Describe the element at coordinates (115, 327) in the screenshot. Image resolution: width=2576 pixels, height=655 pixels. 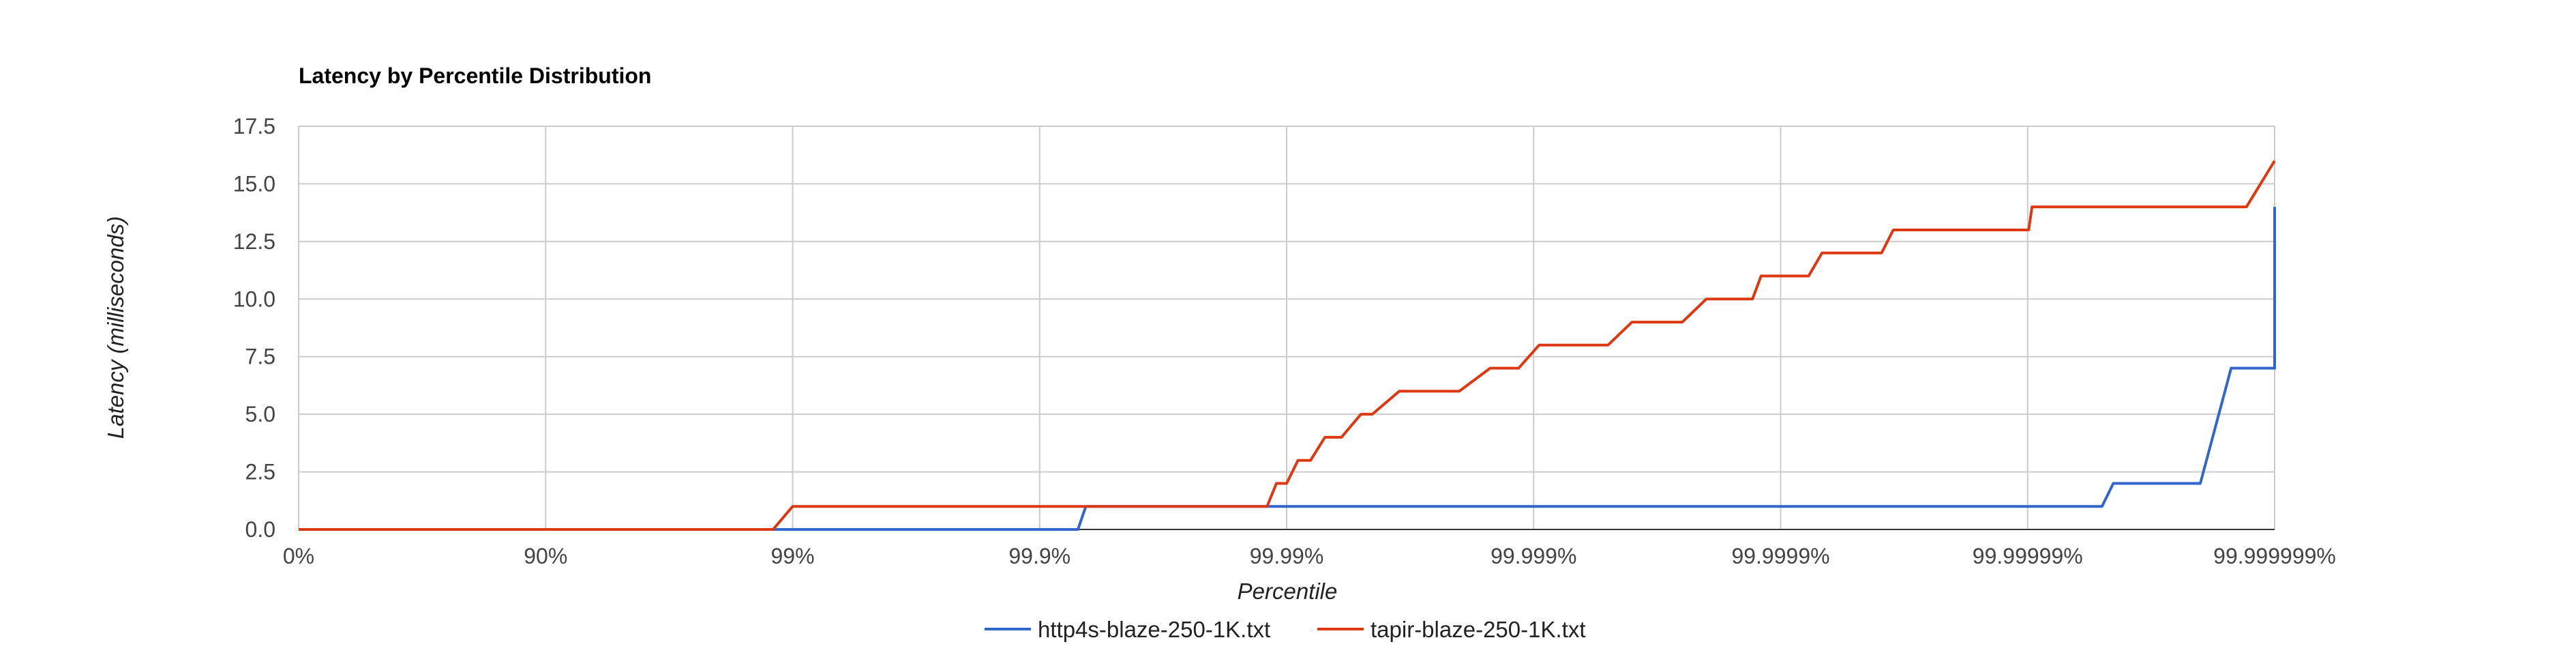
I see `y-axis-title: Latency (milliseconds)` at that location.